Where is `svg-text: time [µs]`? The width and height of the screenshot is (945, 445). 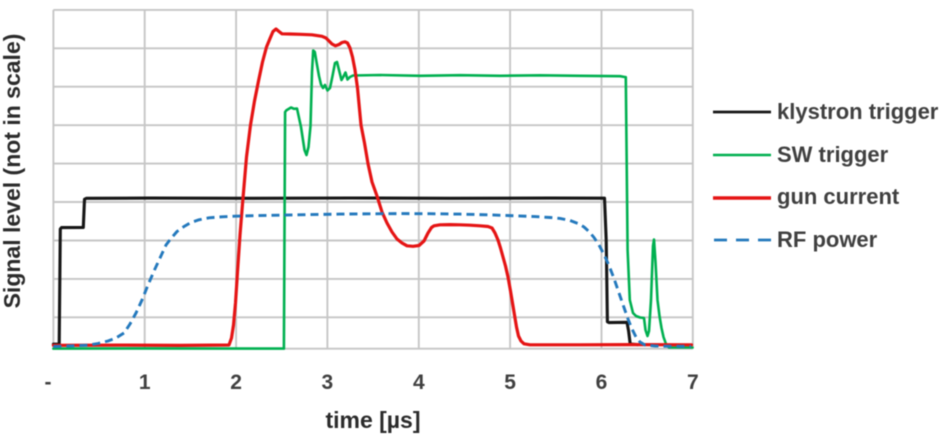 svg-text: time [µs] is located at coordinates (372, 420).